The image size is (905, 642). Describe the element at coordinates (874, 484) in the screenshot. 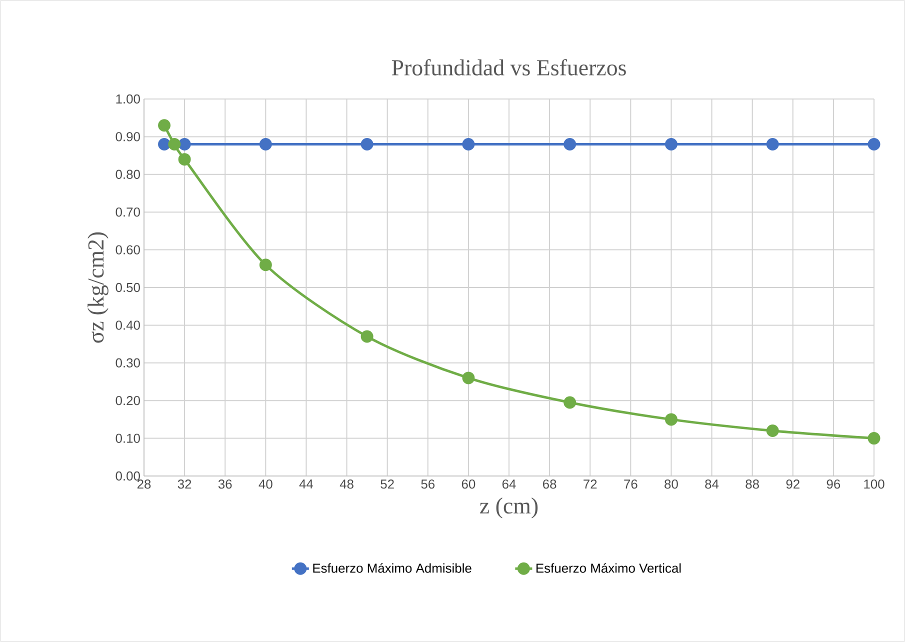

I see `x-tick-label: 100` at that location.